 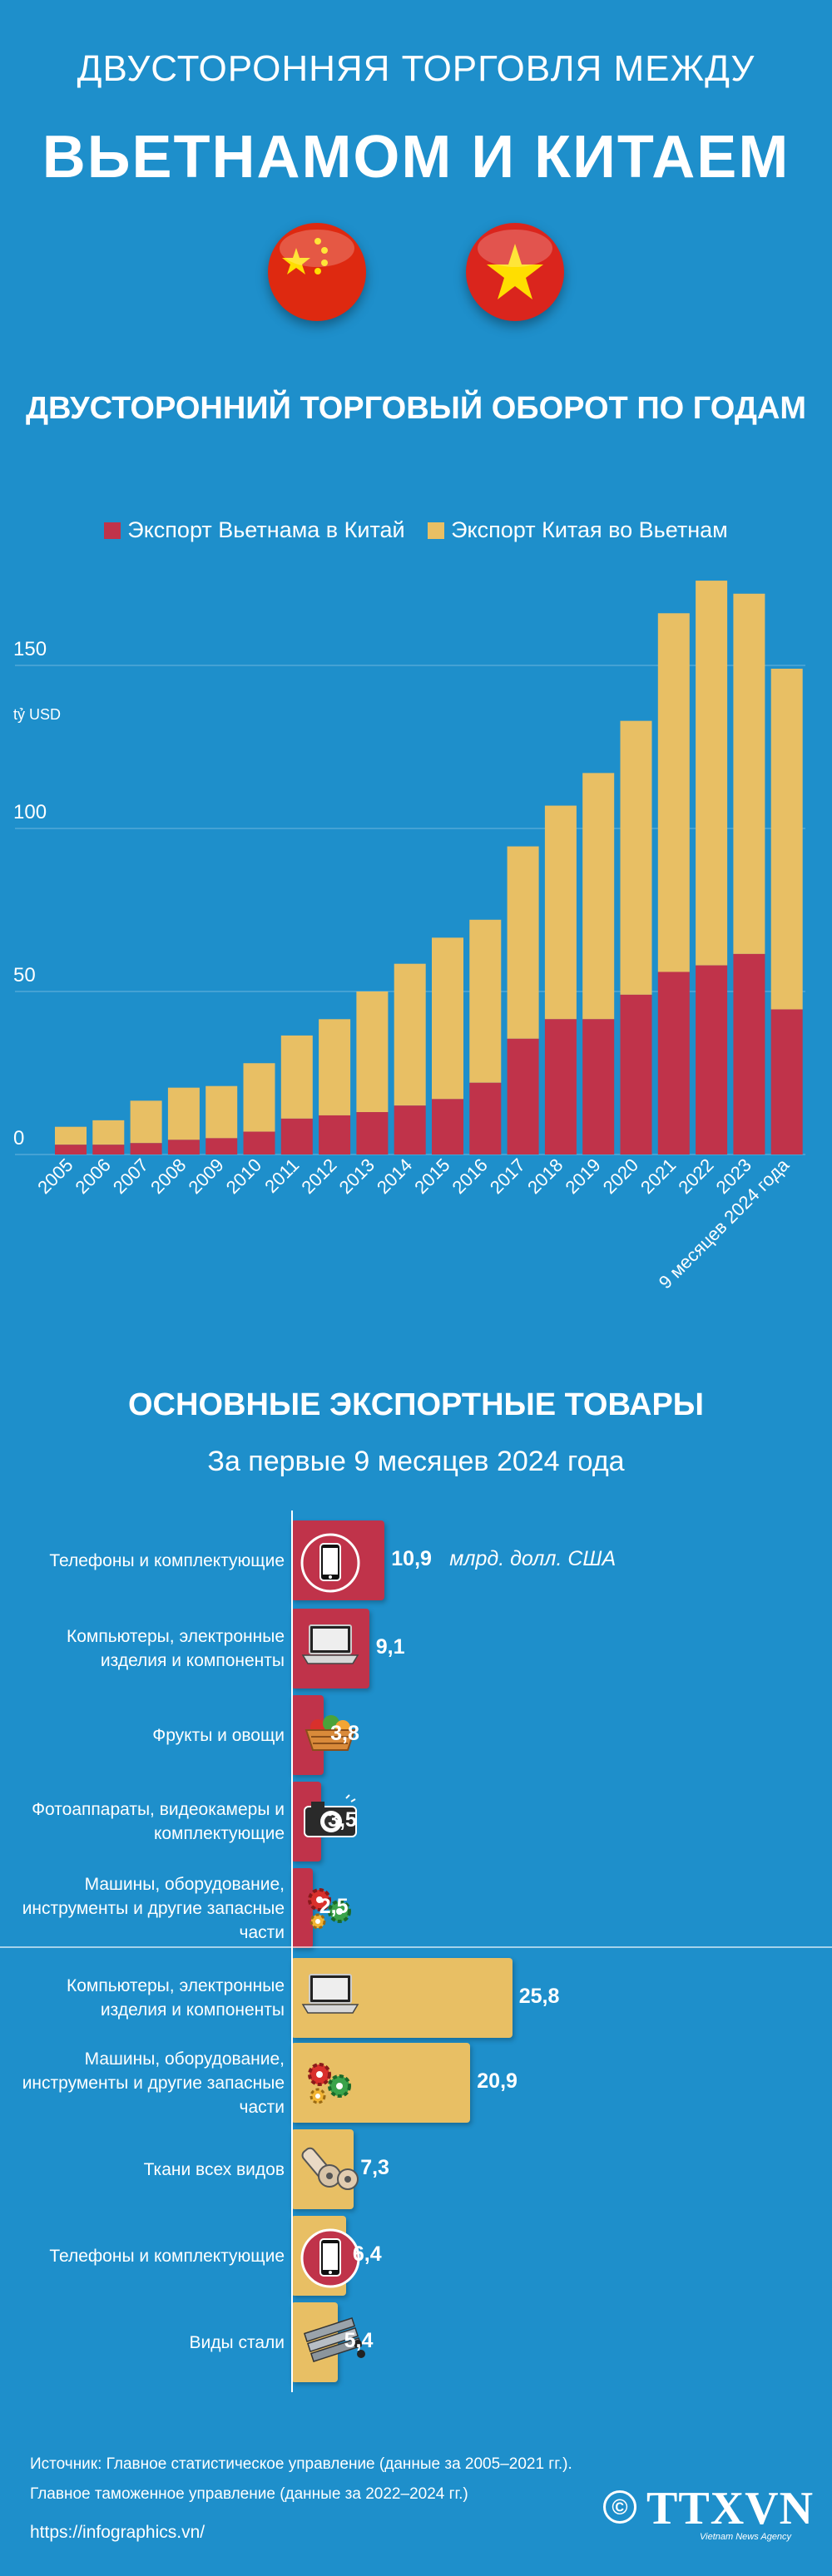 I want to click on camera-icon, so click(x=330, y=1820).